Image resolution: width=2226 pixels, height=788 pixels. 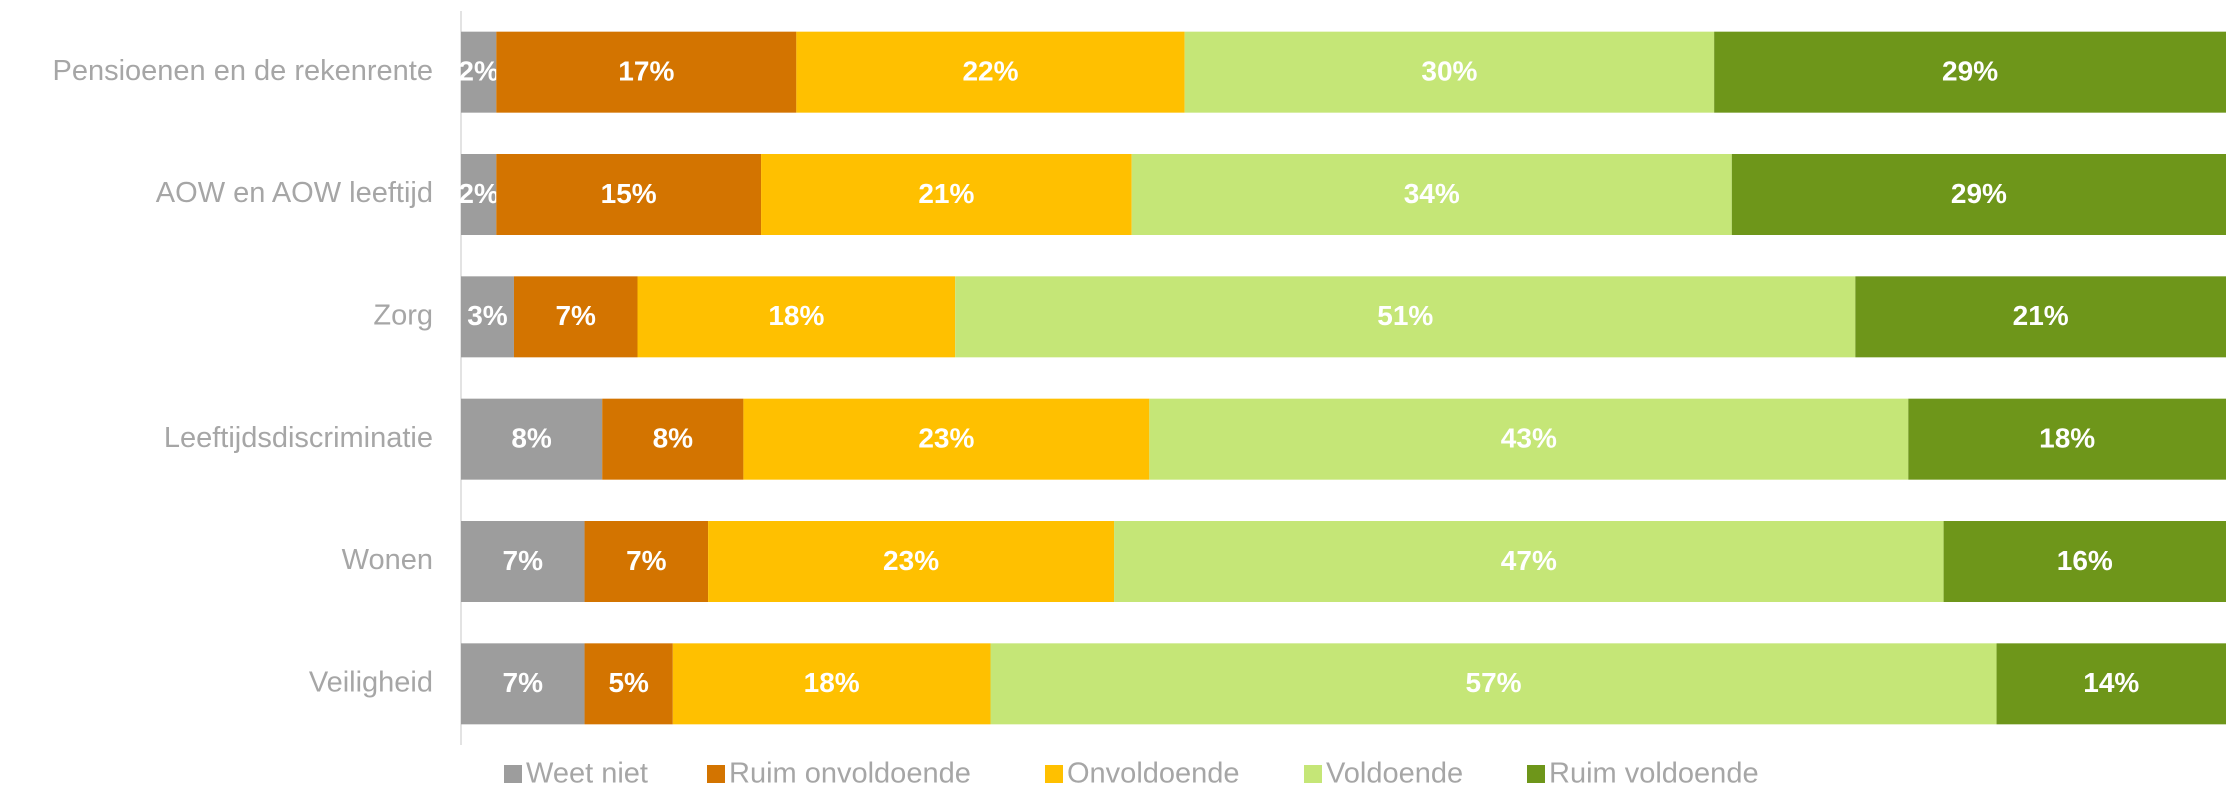 I want to click on y-tick-label: AOW en AOW leeftijd, so click(x=294, y=193).